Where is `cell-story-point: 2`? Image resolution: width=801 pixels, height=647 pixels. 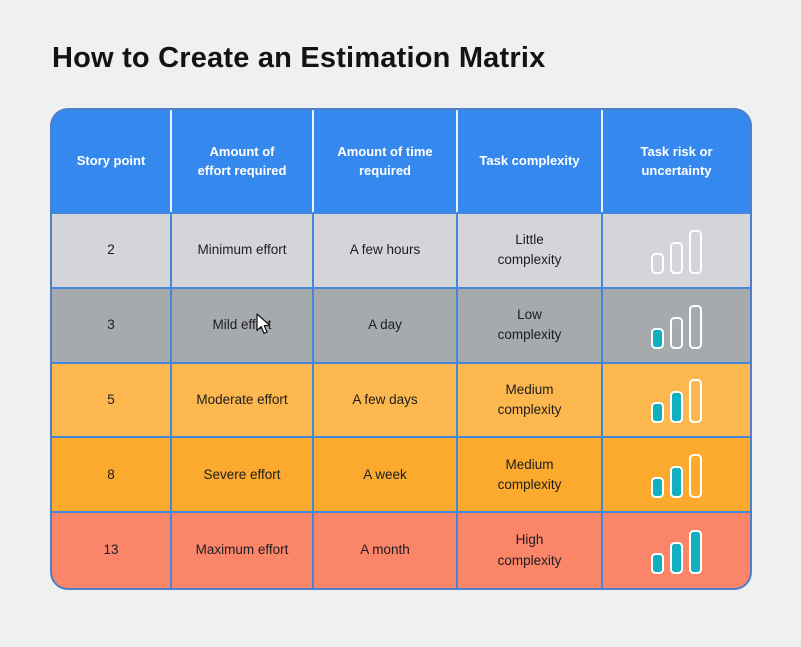 cell-story-point: 2 is located at coordinates (112, 250).